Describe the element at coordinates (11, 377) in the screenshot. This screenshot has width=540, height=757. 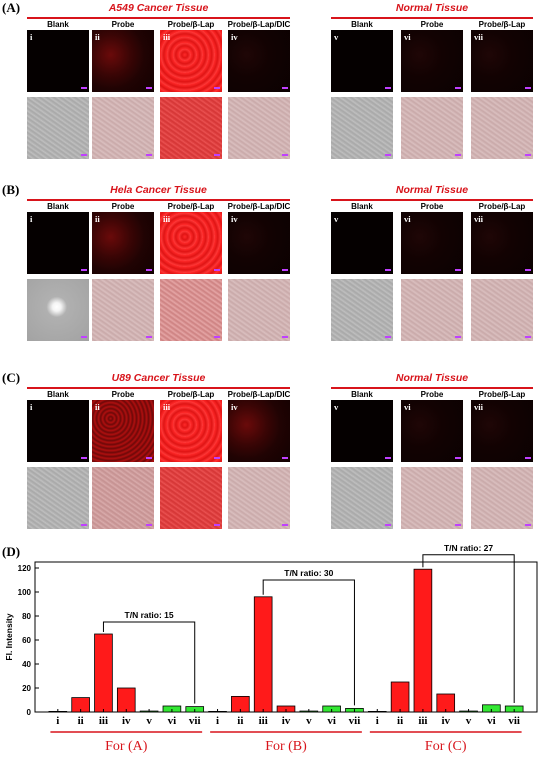
I see `panel-label: (C)` at that location.